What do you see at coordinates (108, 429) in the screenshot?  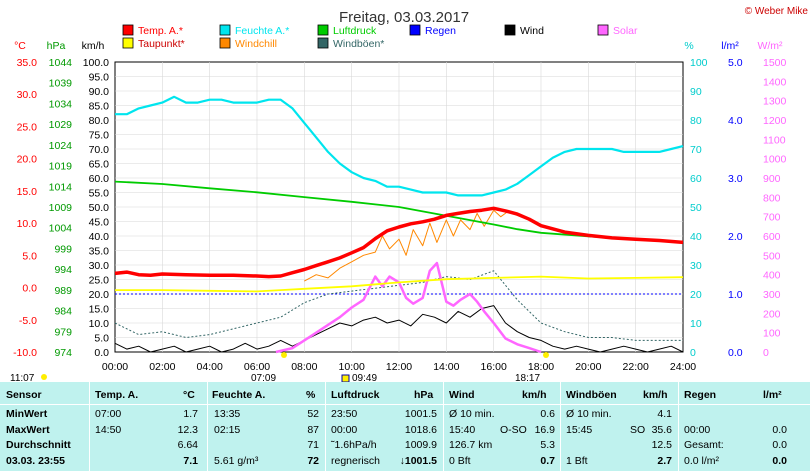 I see `temp-time: 14:50` at bounding box center [108, 429].